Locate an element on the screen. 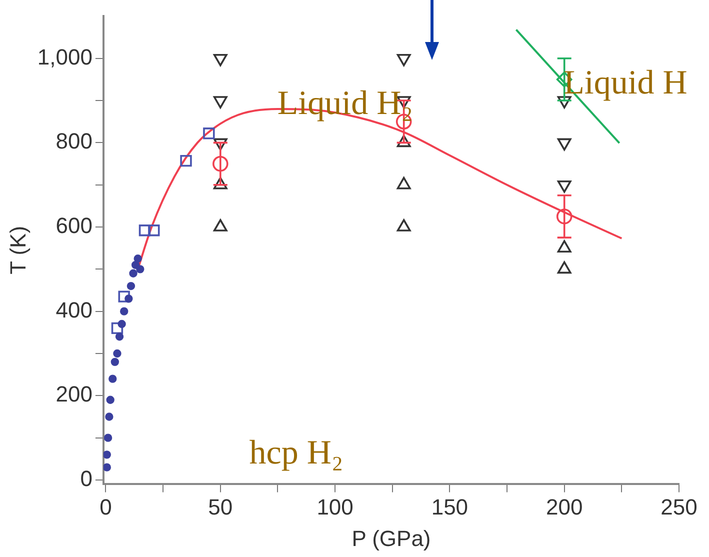 Image resolution: width=709 pixels, height=557 pixels. x-tick-label: 200 is located at coordinates (564, 507).